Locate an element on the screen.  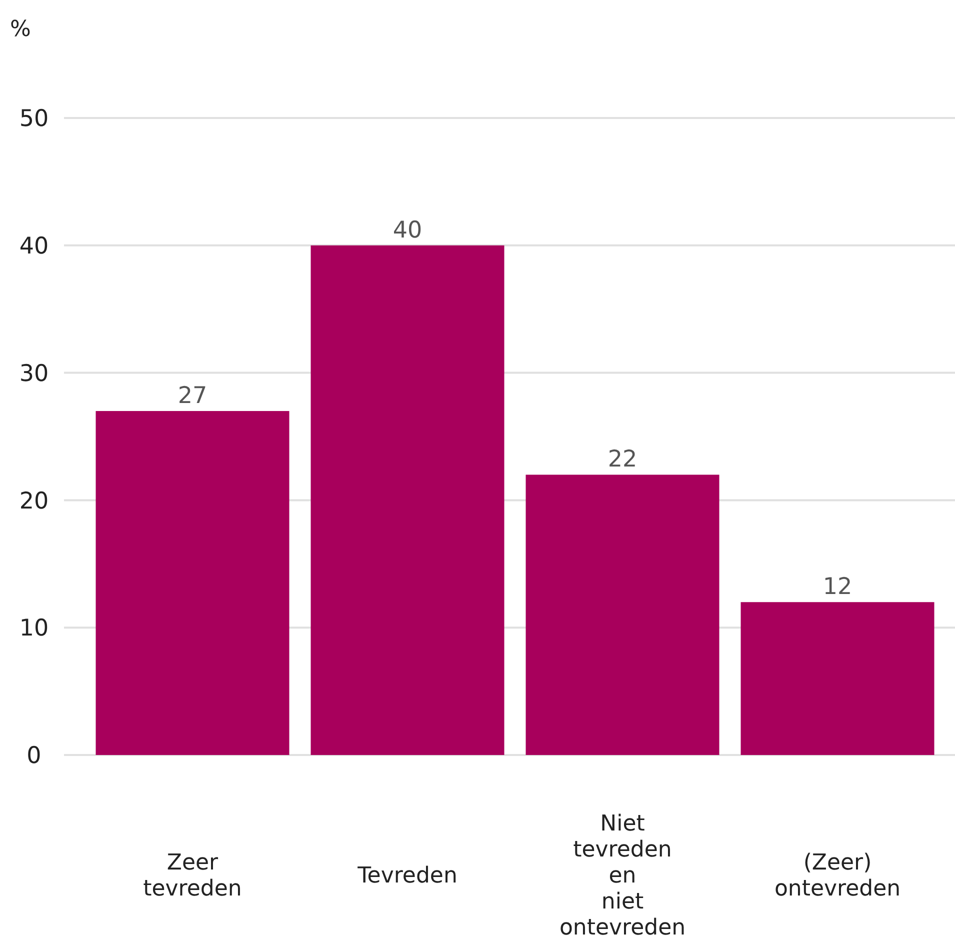
y-tick-label: 10 is located at coordinates (34, 629).